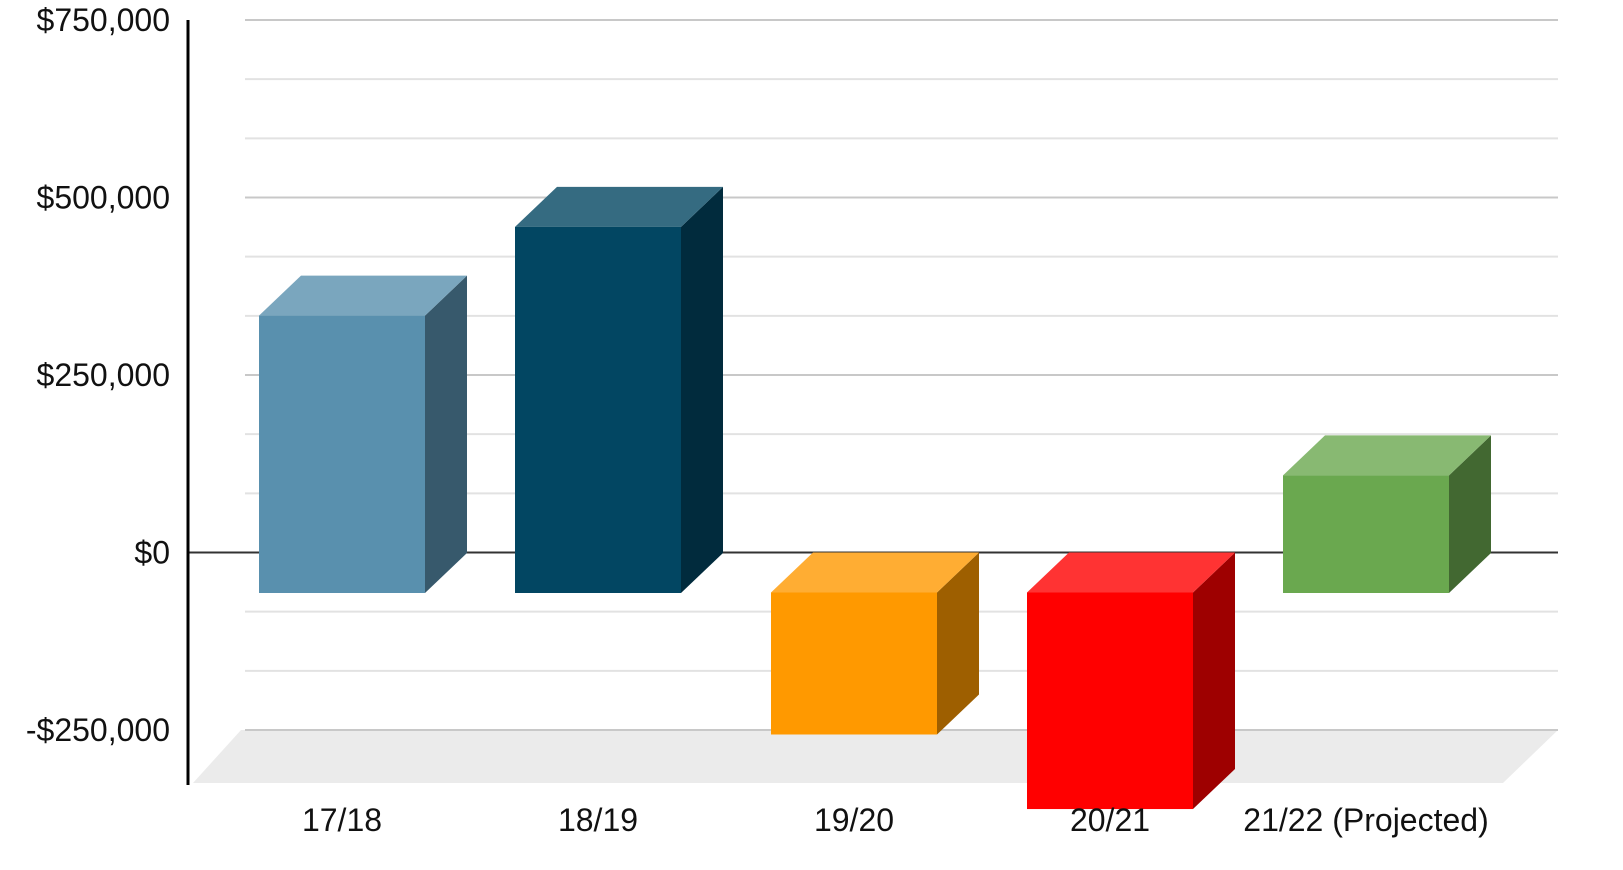  What do you see at coordinates (152, 553) in the screenshot?
I see `y-tick-label: $0` at bounding box center [152, 553].